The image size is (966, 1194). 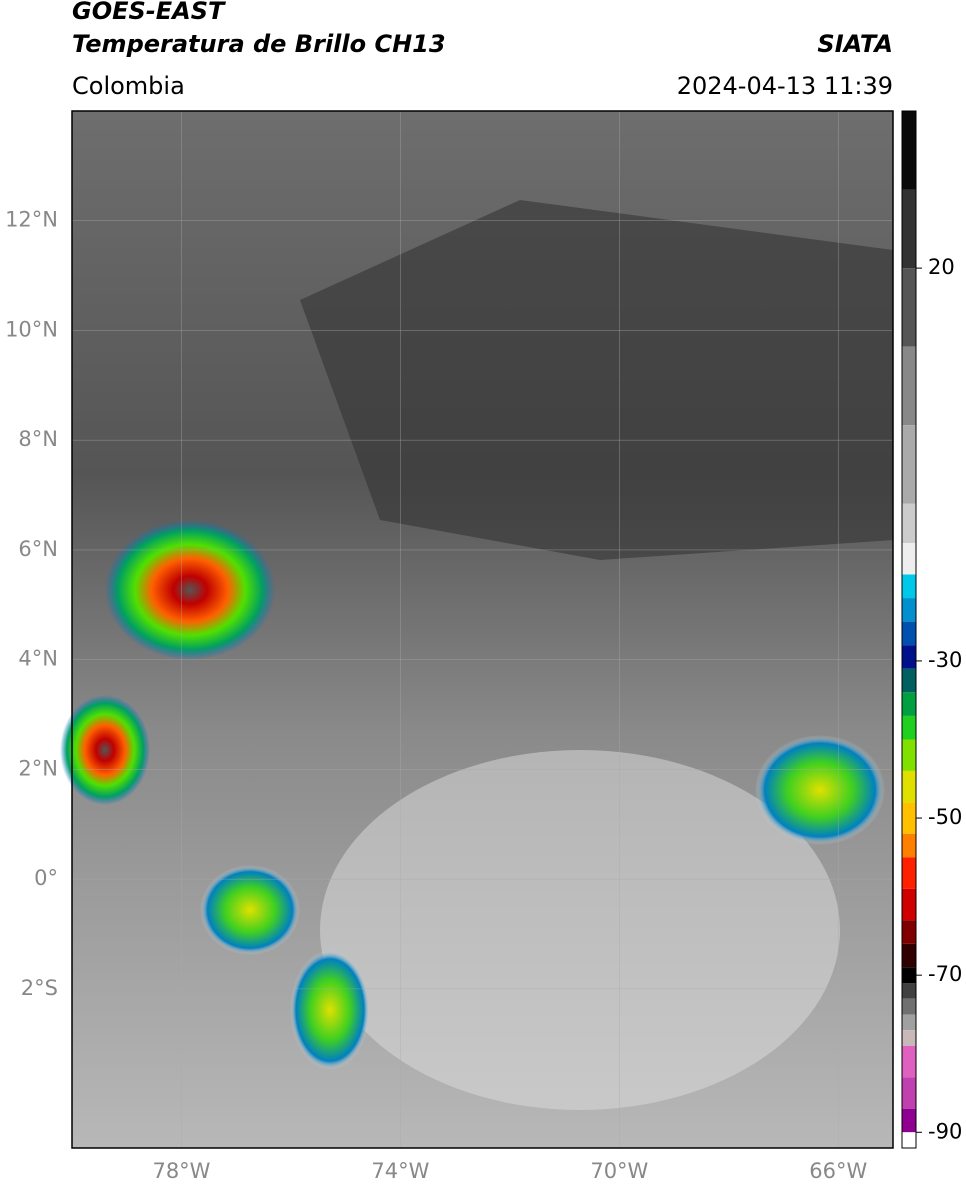 What do you see at coordinates (259, 44) in the screenshot?
I see `product: Temperatura de Brillo CH13` at bounding box center [259, 44].